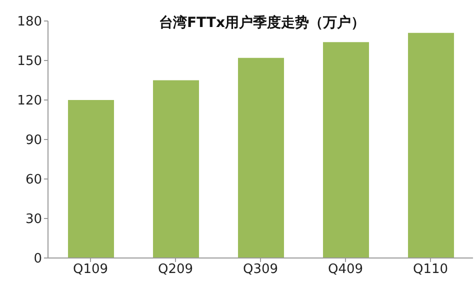  Describe the element at coordinates (346, 270) in the screenshot. I see `x-tick-label: Q409` at that location.